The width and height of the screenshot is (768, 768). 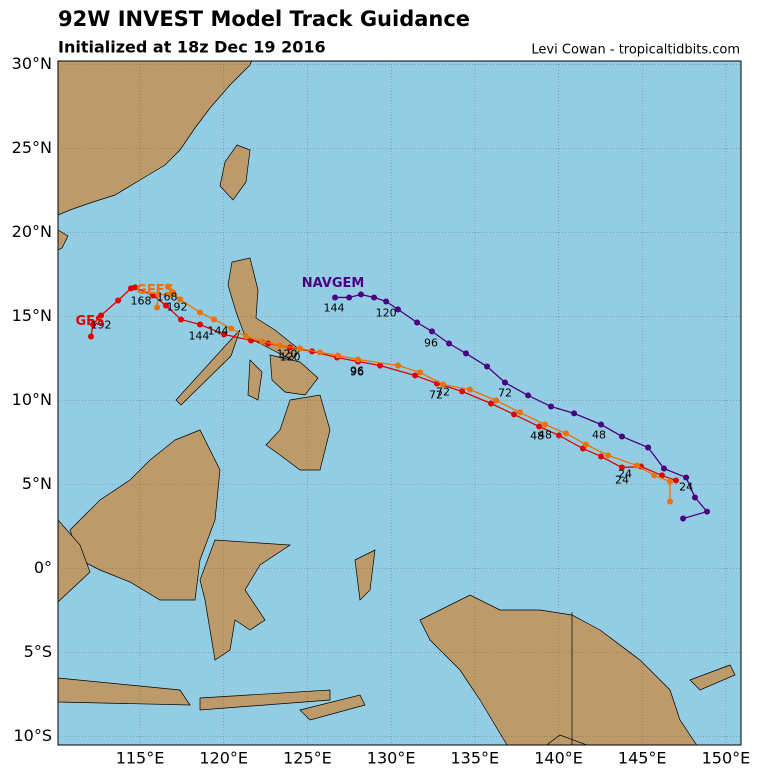 What do you see at coordinates (37, 483) in the screenshot?
I see `y-tick-label: 5°N` at bounding box center [37, 483].